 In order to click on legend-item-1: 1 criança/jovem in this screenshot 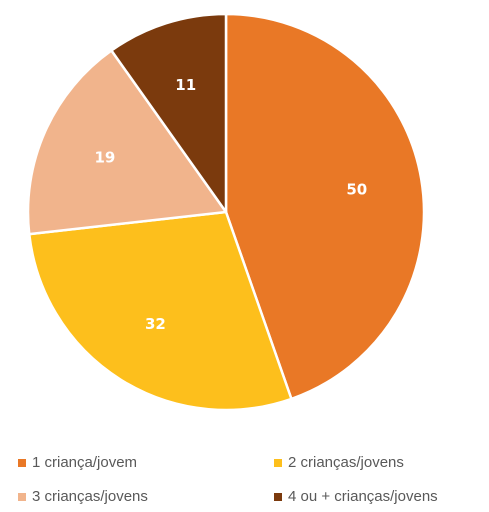, I will do `click(77, 462)`.